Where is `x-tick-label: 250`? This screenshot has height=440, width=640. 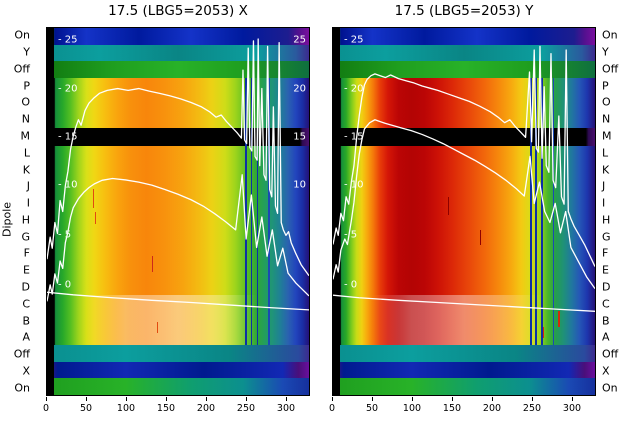 x-tick-label: 250 is located at coordinates (246, 408).